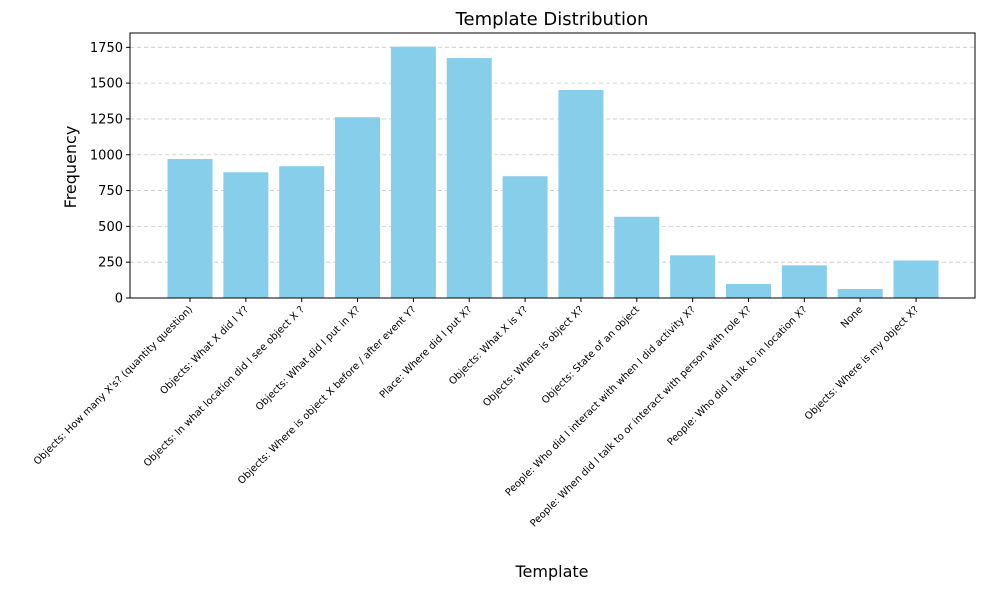 This screenshot has height=590, width=984. I want to click on y-tick-label: 0, so click(119, 299).